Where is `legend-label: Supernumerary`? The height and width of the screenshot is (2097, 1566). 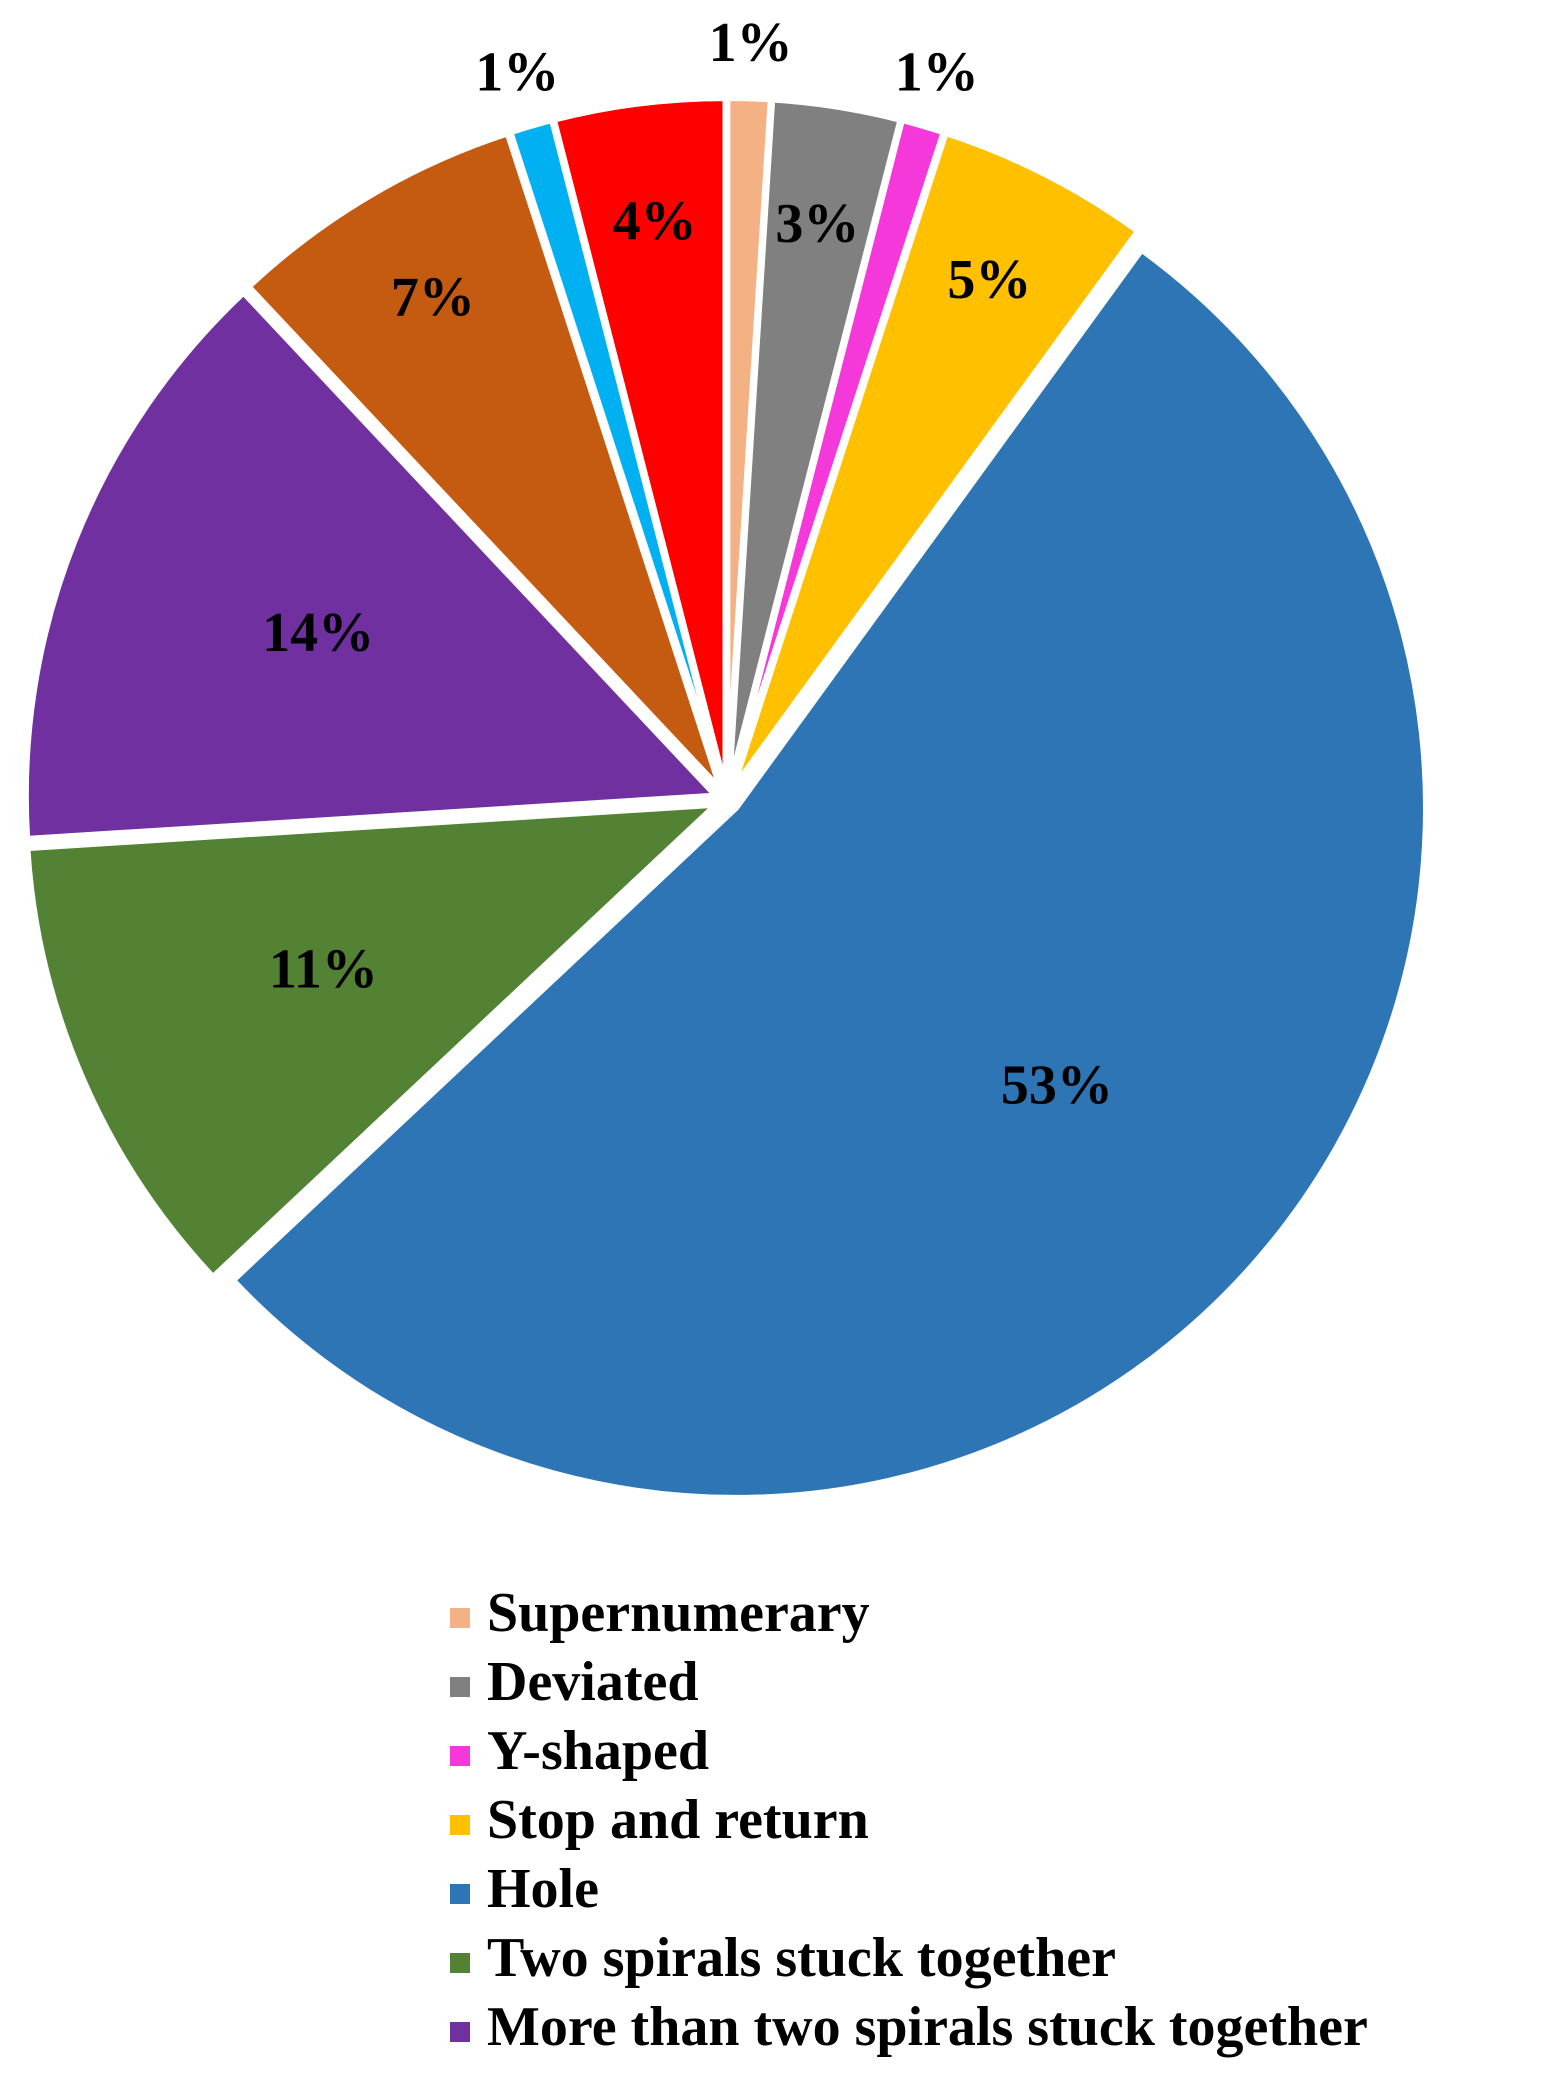 legend-label: Supernumerary is located at coordinates (678, 1613).